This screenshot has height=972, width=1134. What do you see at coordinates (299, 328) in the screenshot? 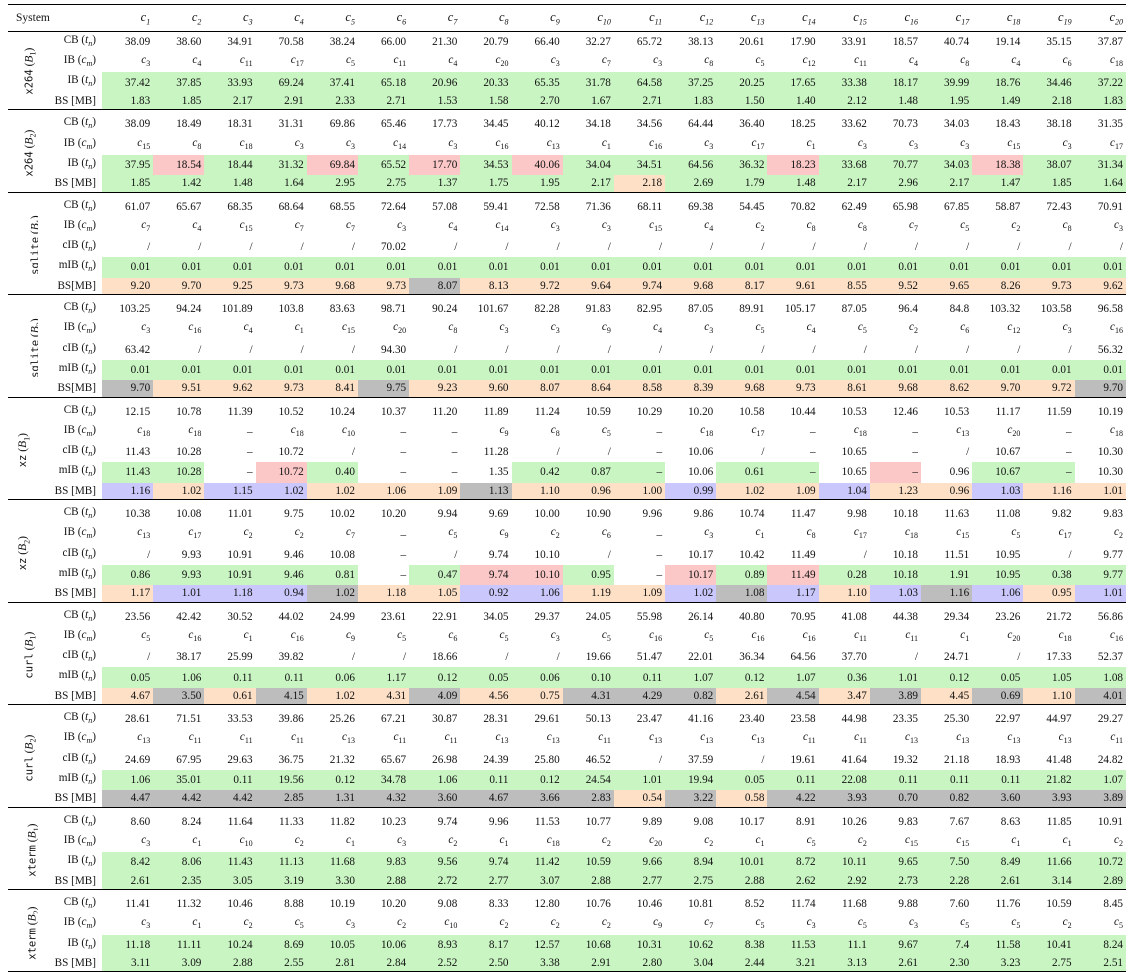
I see `table-cell: c1` at bounding box center [299, 328].